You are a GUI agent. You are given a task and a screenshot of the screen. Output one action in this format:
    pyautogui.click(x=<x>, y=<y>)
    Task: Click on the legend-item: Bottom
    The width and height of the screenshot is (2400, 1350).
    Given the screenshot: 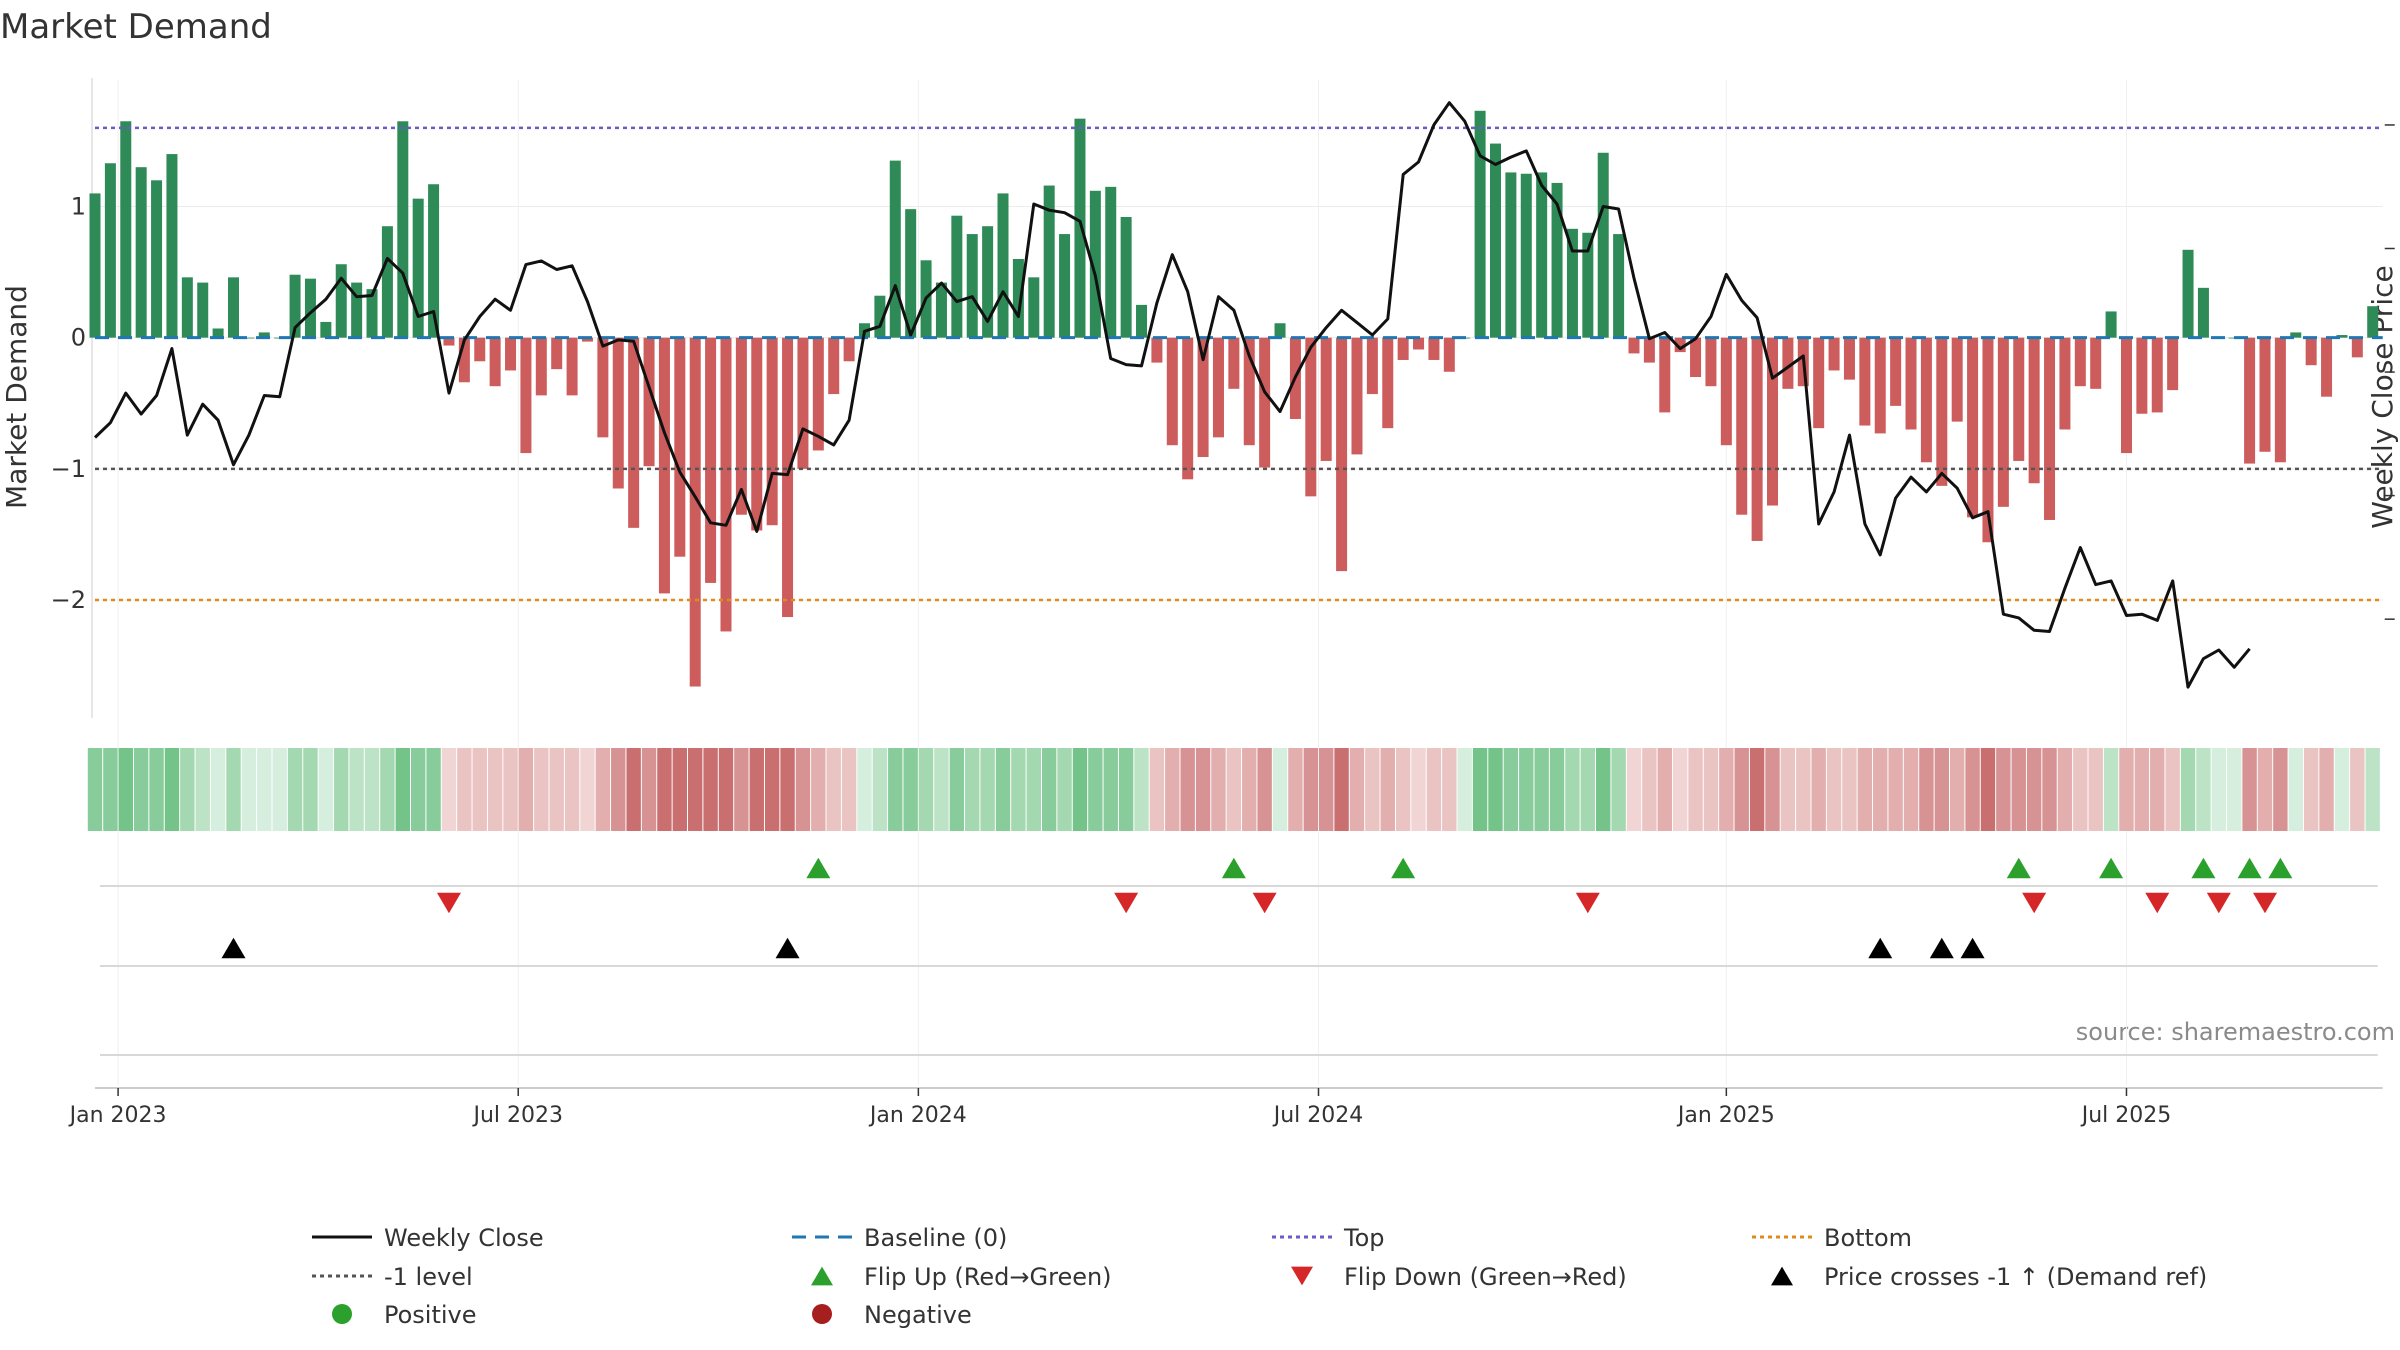 What is the action you would take?
    pyautogui.click(x=1832, y=1238)
    